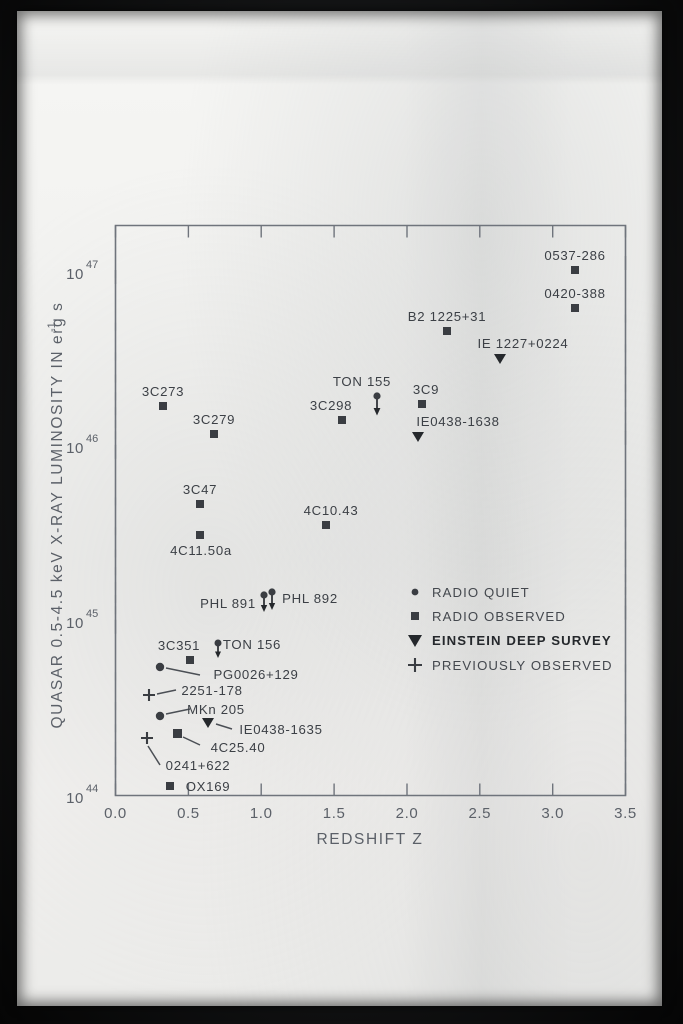 This screenshot has height=1024, width=683. I want to click on legend-item-einstein-deep-survey: EINSTEIN DEEP SURVEY, so click(510, 640).